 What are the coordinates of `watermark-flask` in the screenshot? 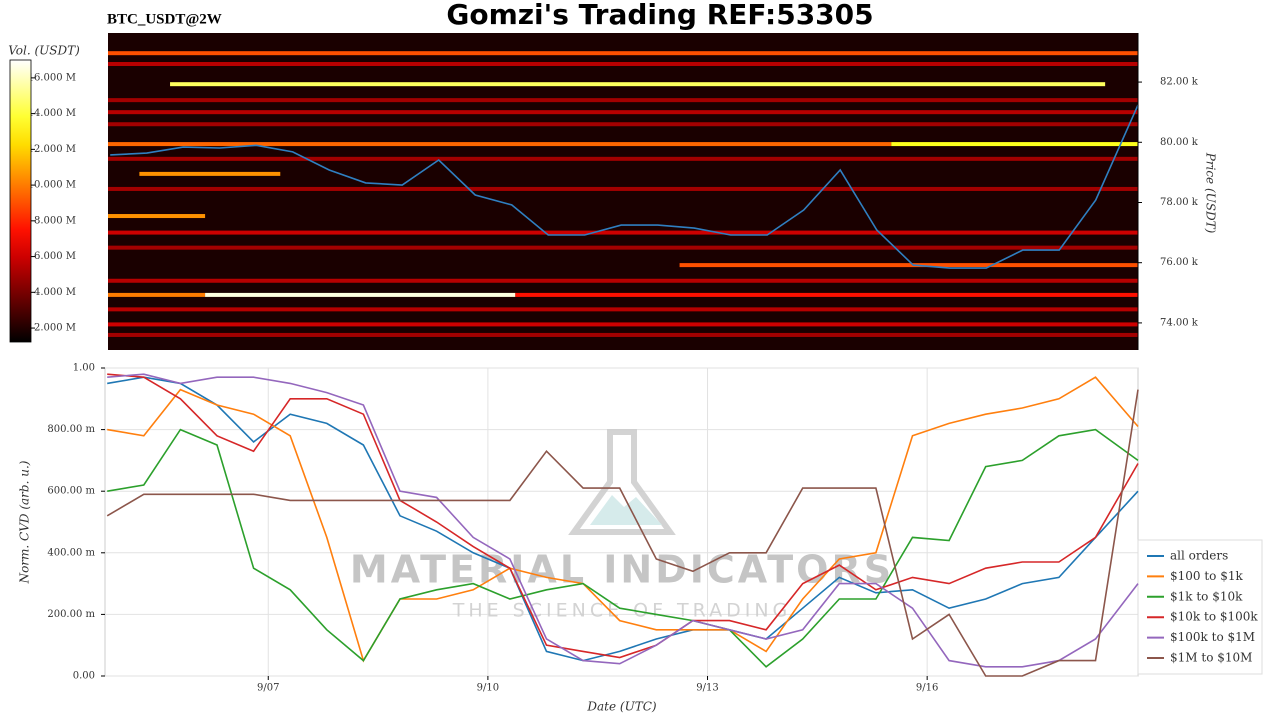 It's located at (622, 482).